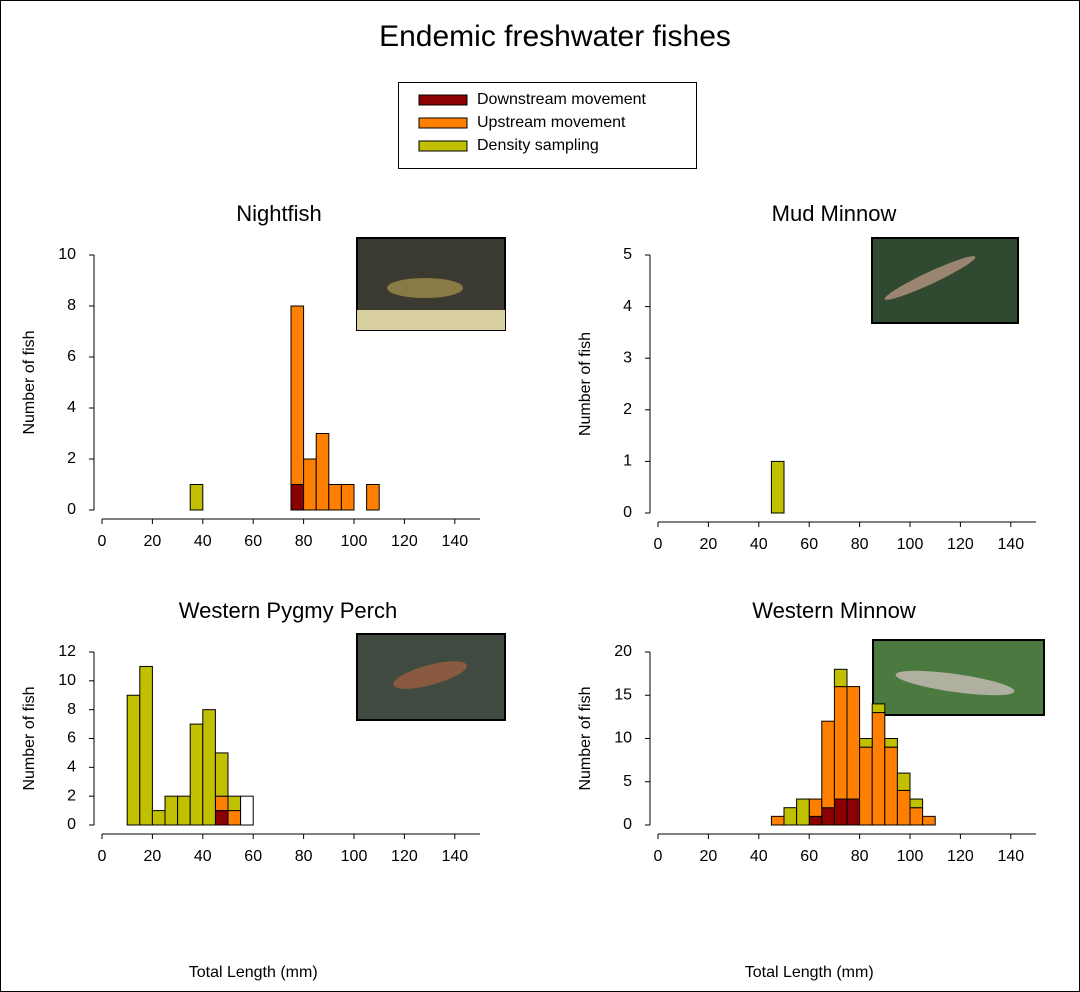  What do you see at coordinates (304, 856) in the screenshot?
I see `x-tick-label: 80` at bounding box center [304, 856].